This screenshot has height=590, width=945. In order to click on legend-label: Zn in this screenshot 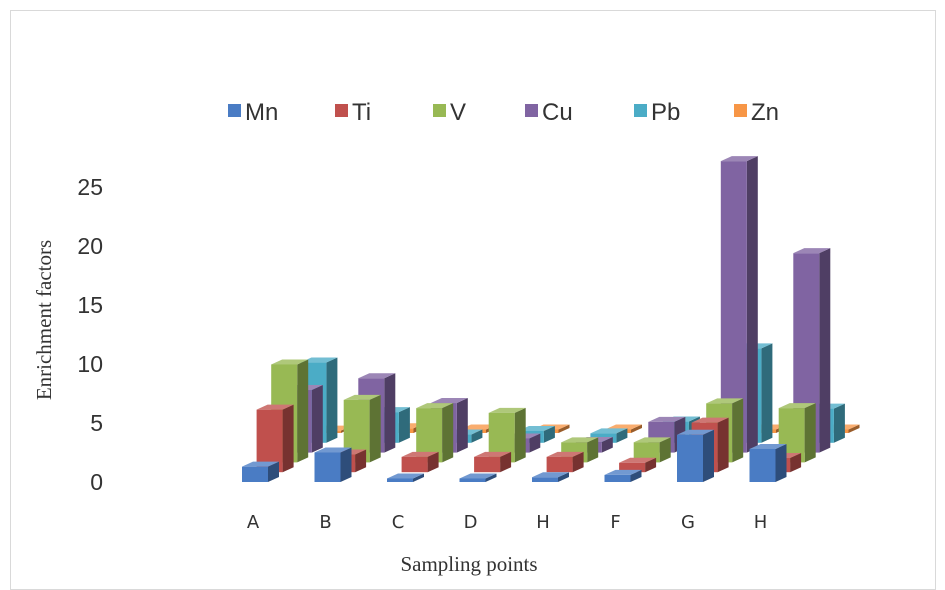, I will do `click(765, 112)`.